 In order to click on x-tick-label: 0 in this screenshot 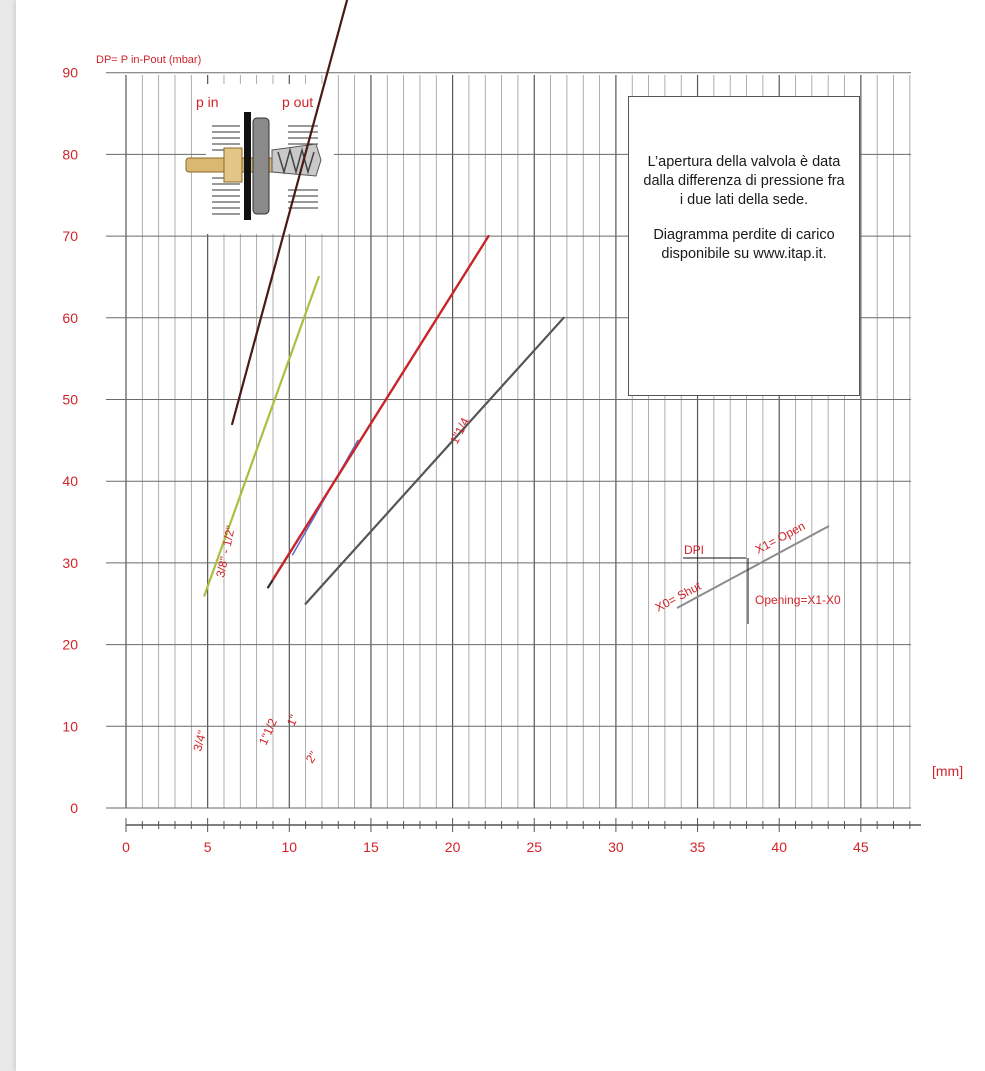, I will do `click(126, 847)`.